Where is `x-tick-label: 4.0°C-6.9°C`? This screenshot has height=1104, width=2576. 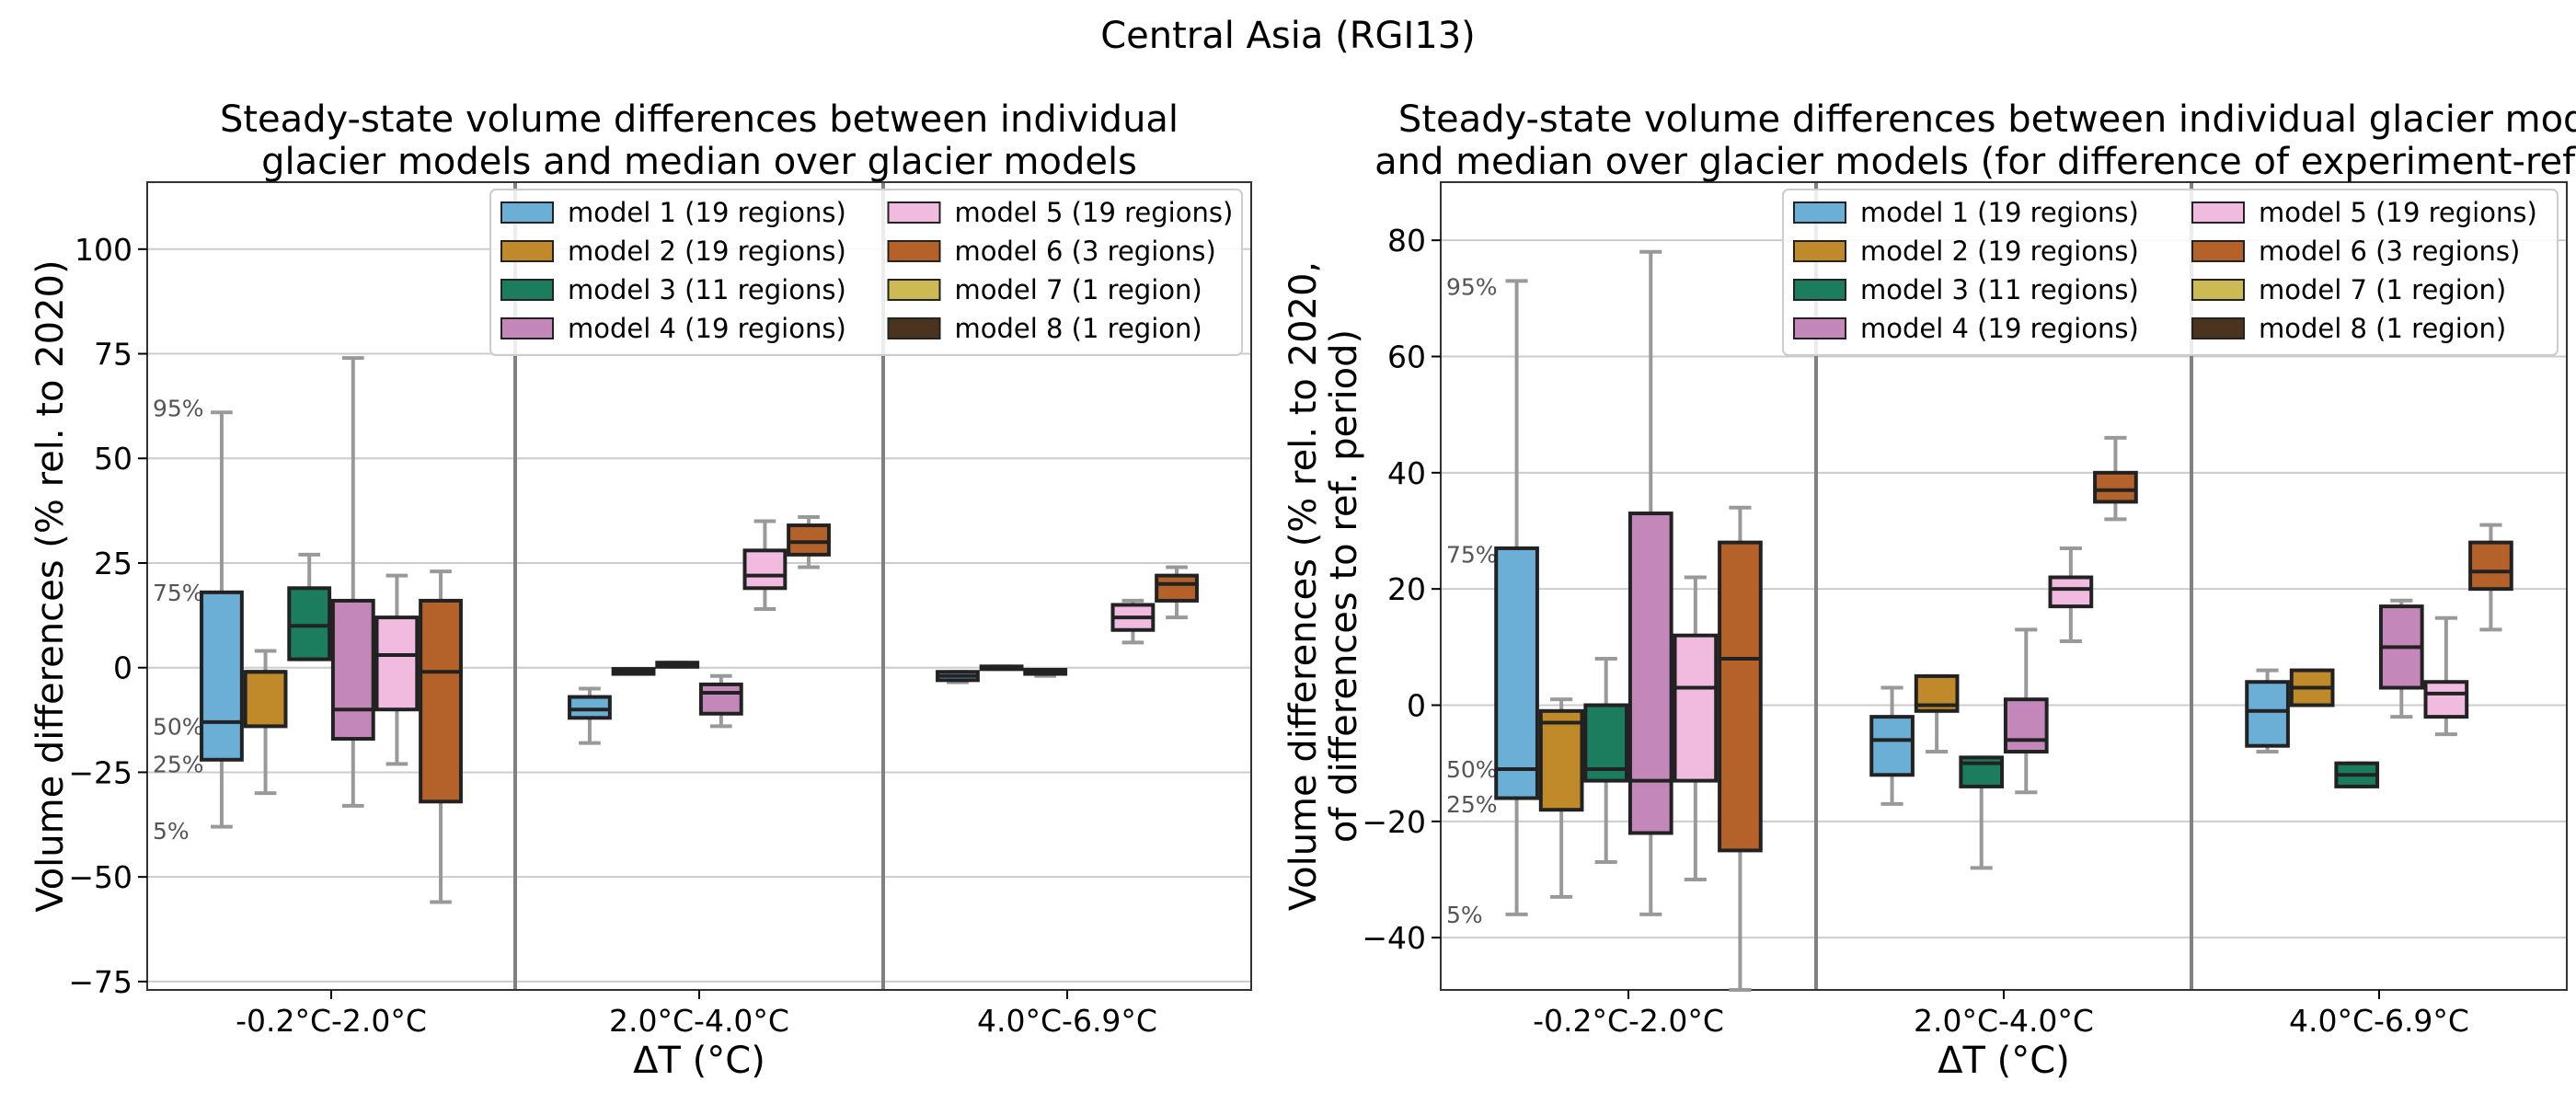
x-tick-label: 4.0°C-6.9°C is located at coordinates (2379, 1021).